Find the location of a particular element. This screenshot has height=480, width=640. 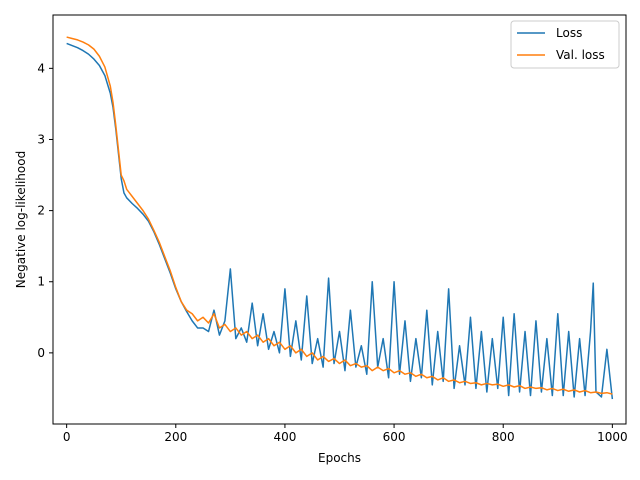

legend: Loss Val. loss is located at coordinates (565, 44).